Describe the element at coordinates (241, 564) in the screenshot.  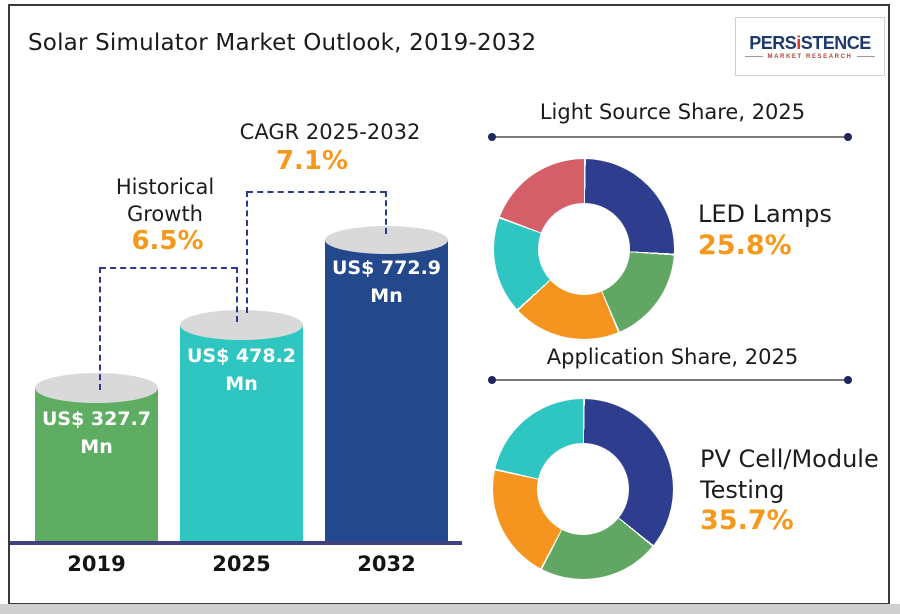
I see `axis-label-2025: 2025` at that location.